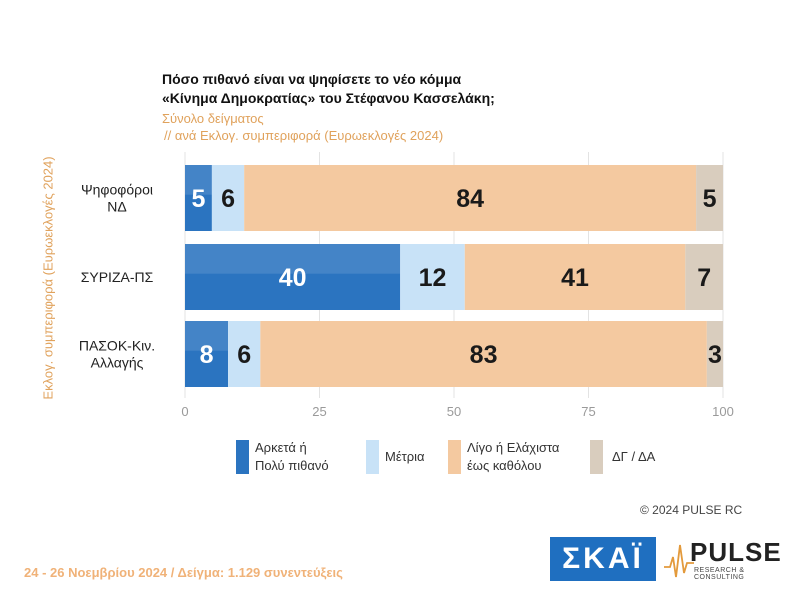  I want to click on pulse-logo: PULSE RESEARCH & CONSULTING, so click(724, 559).